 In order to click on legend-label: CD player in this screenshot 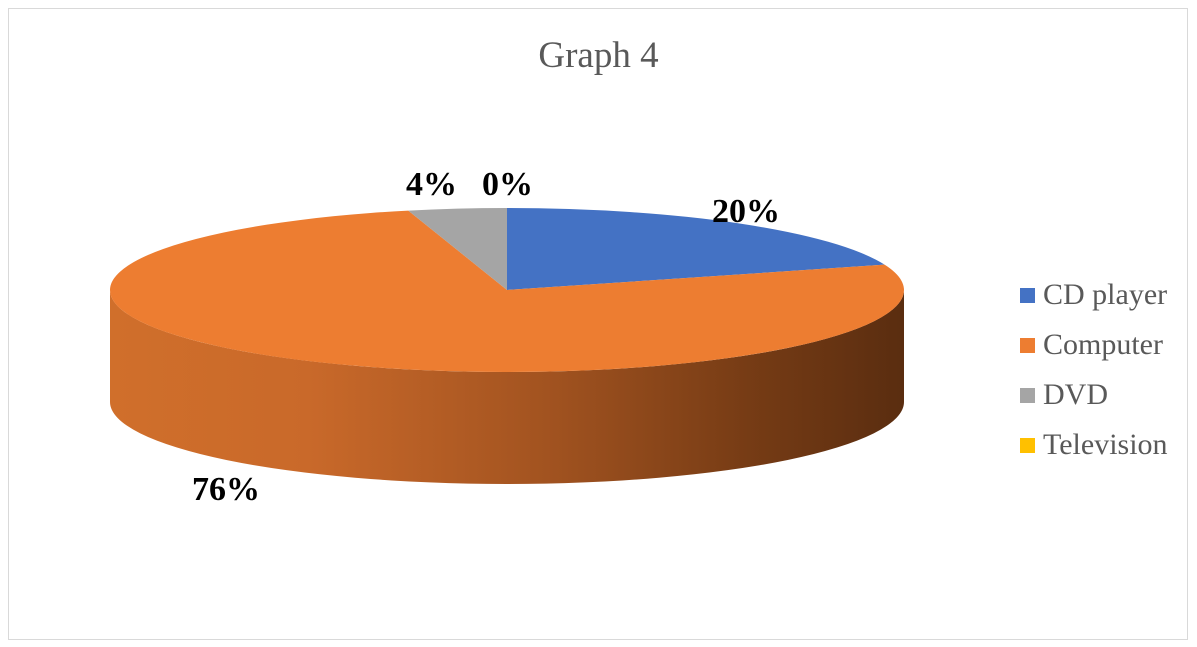, I will do `click(1105, 294)`.